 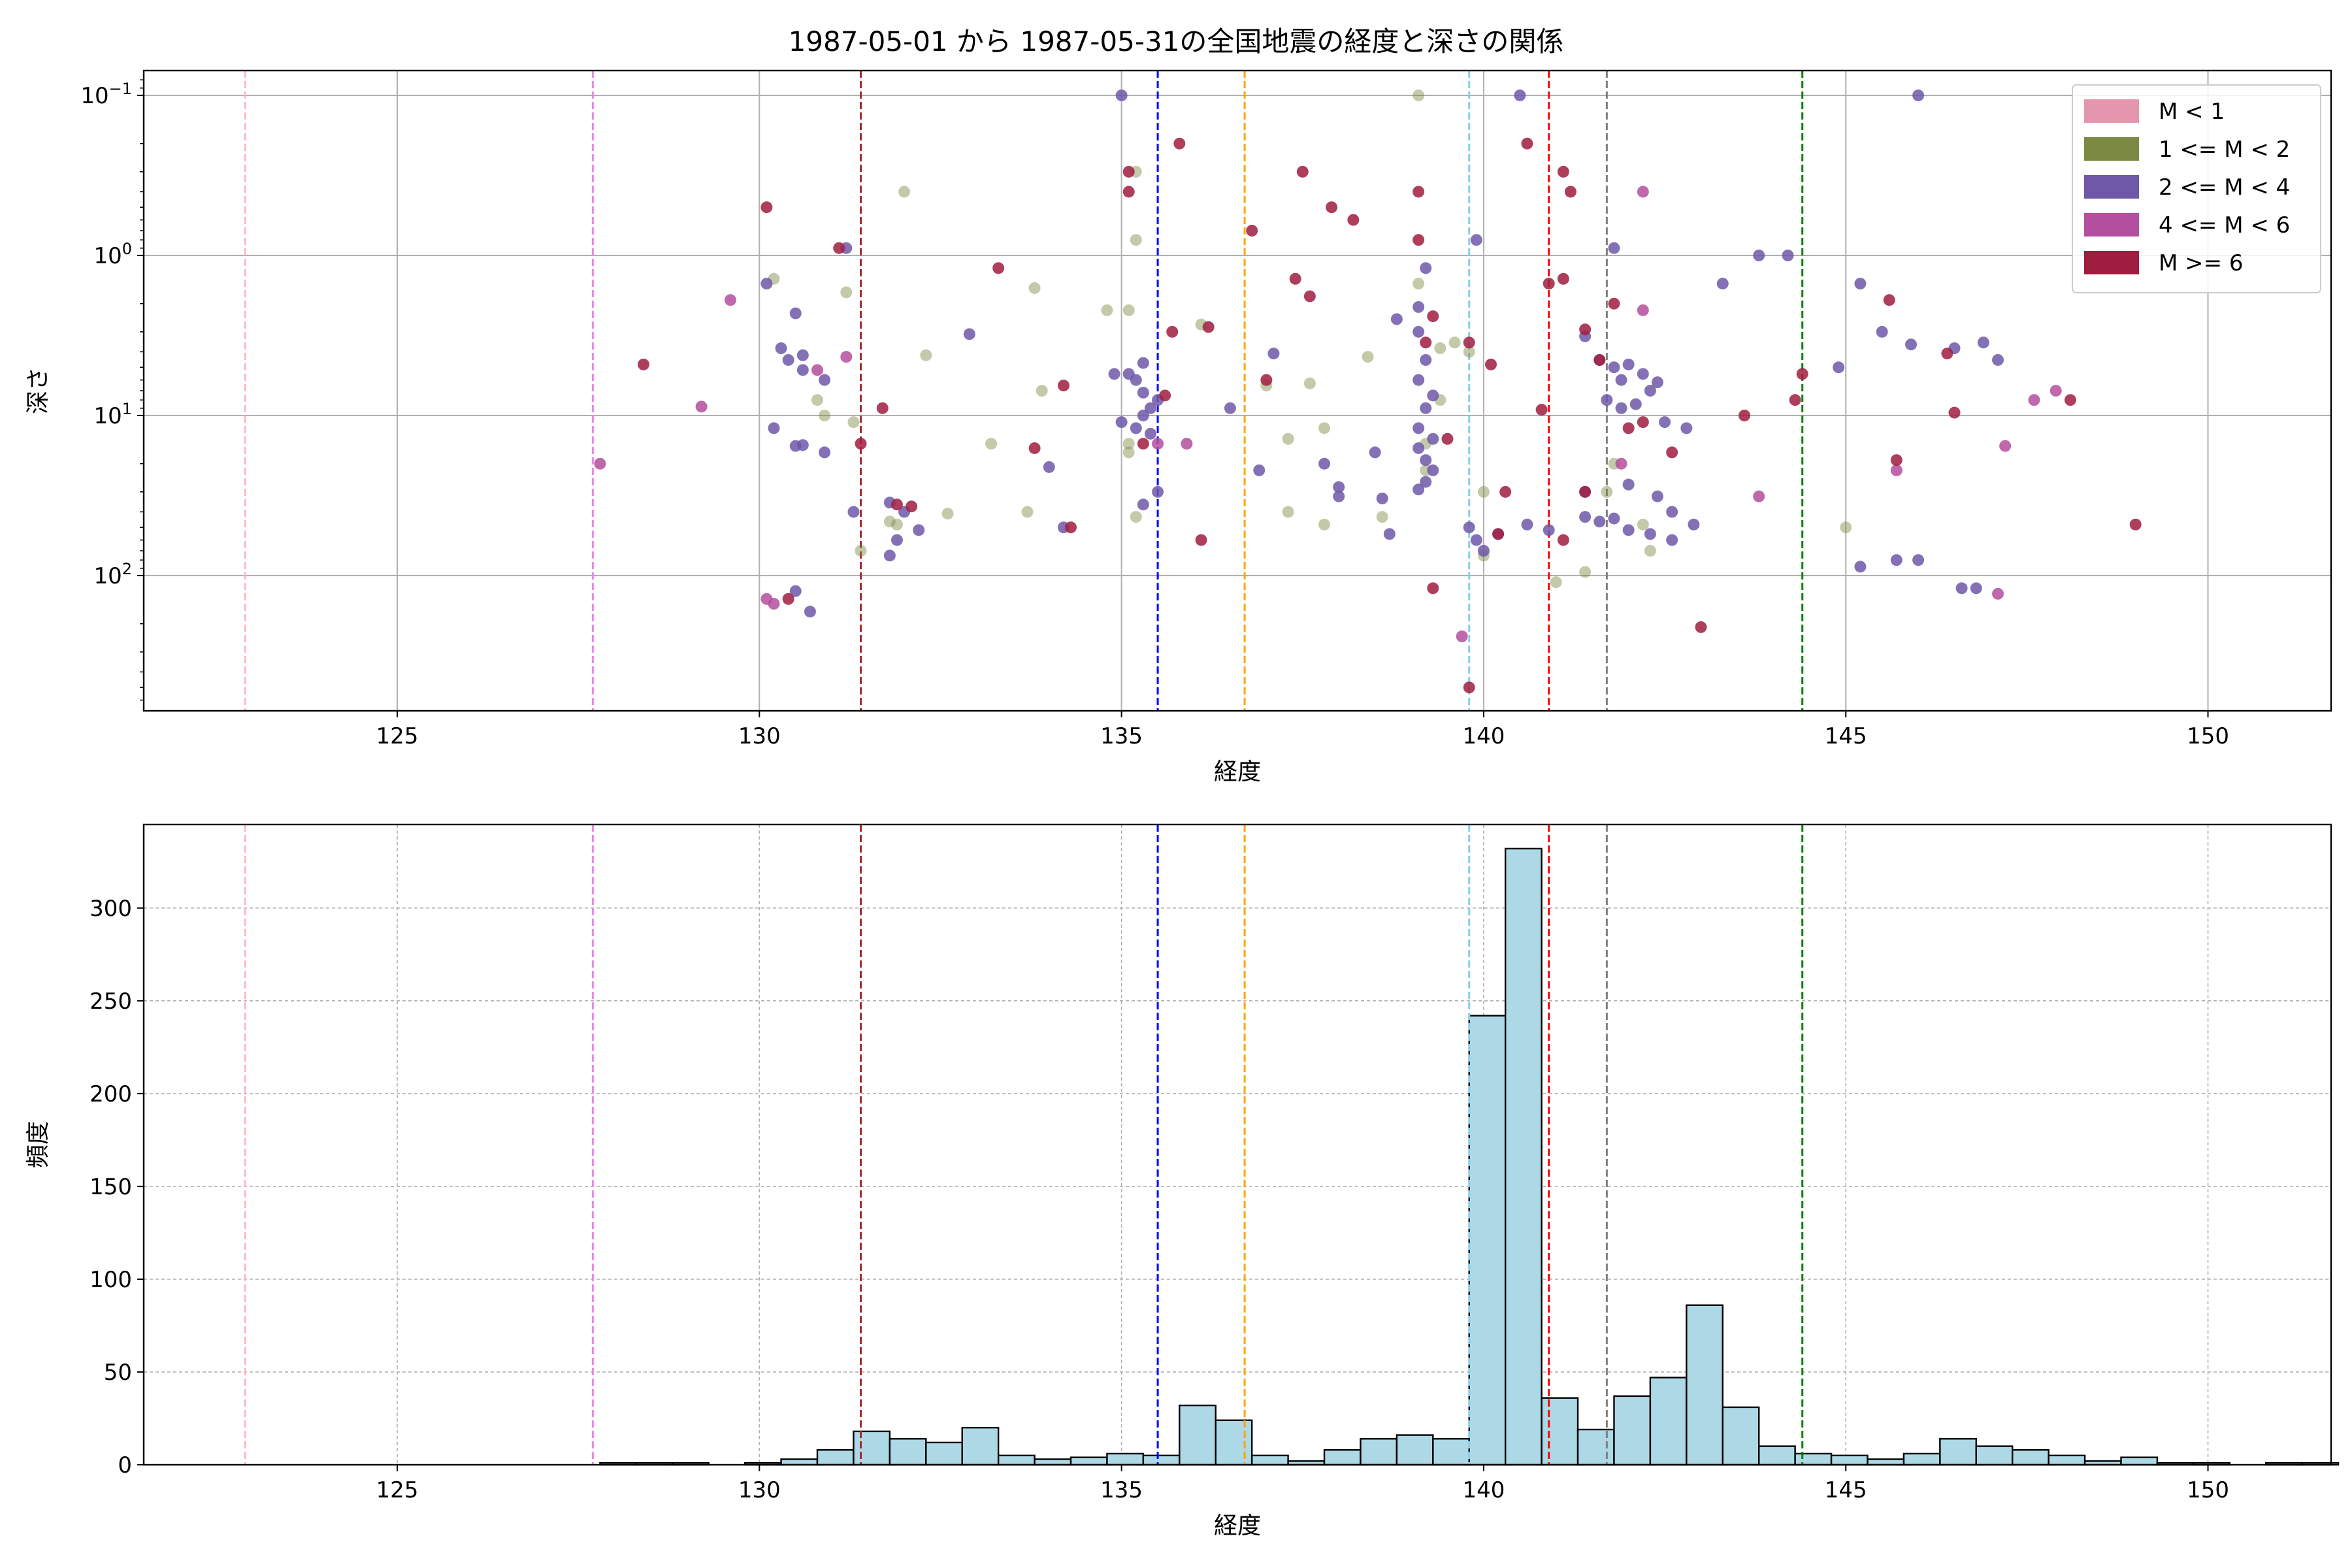 What do you see at coordinates (759, 1490) in the screenshot?
I see `histogram-x-tick-label: 130` at bounding box center [759, 1490].